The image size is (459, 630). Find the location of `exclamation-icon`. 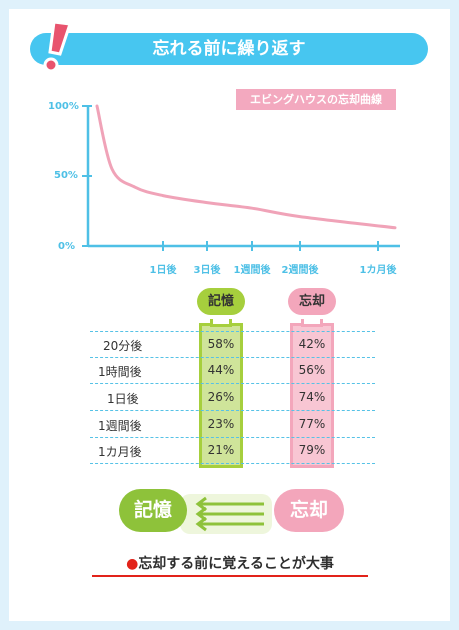

exclamation-icon is located at coordinates (58, 46).